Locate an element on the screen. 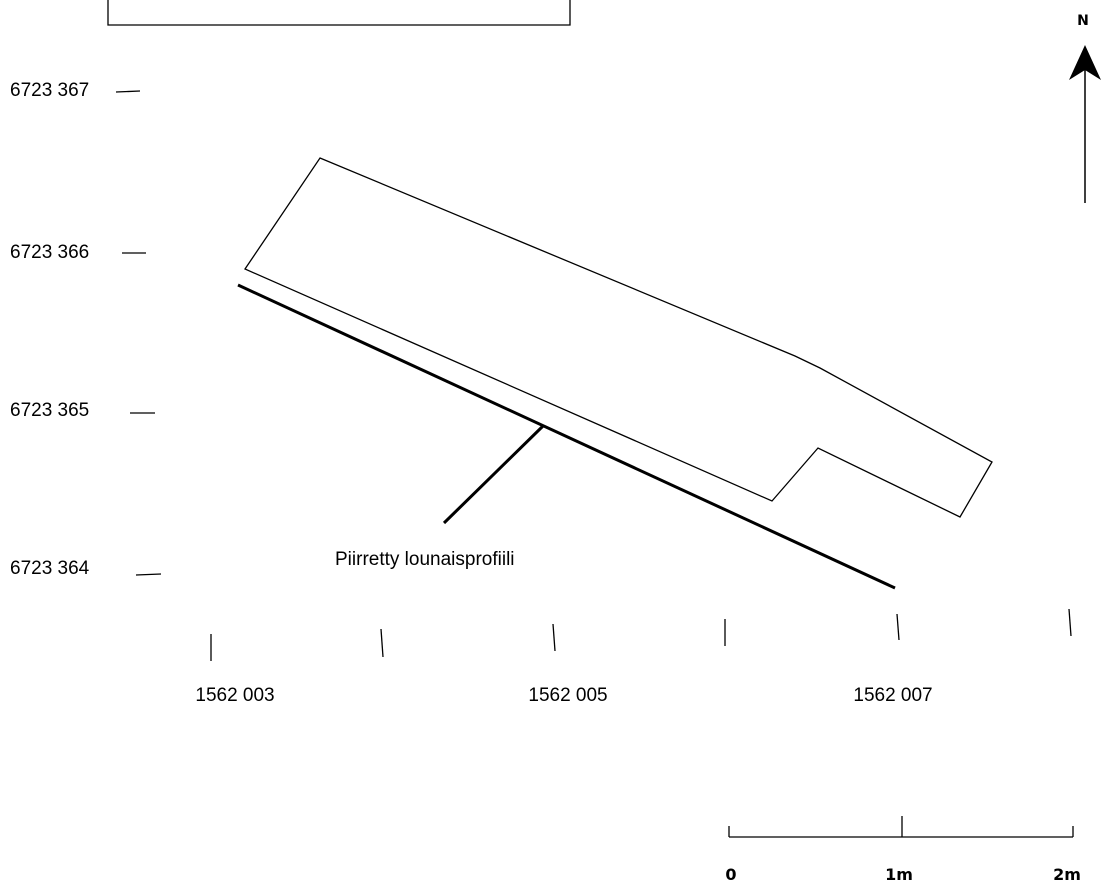 The height and width of the screenshot is (885, 1103). scale-label-0: 0 is located at coordinates (730, 874).